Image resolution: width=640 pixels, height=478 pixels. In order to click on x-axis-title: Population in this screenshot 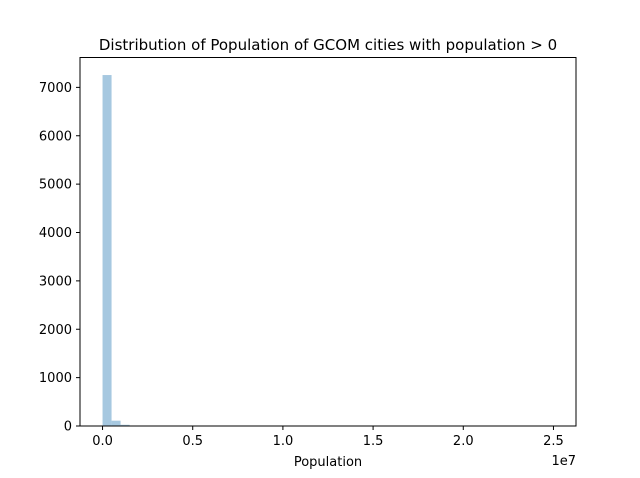, I will do `click(328, 462)`.